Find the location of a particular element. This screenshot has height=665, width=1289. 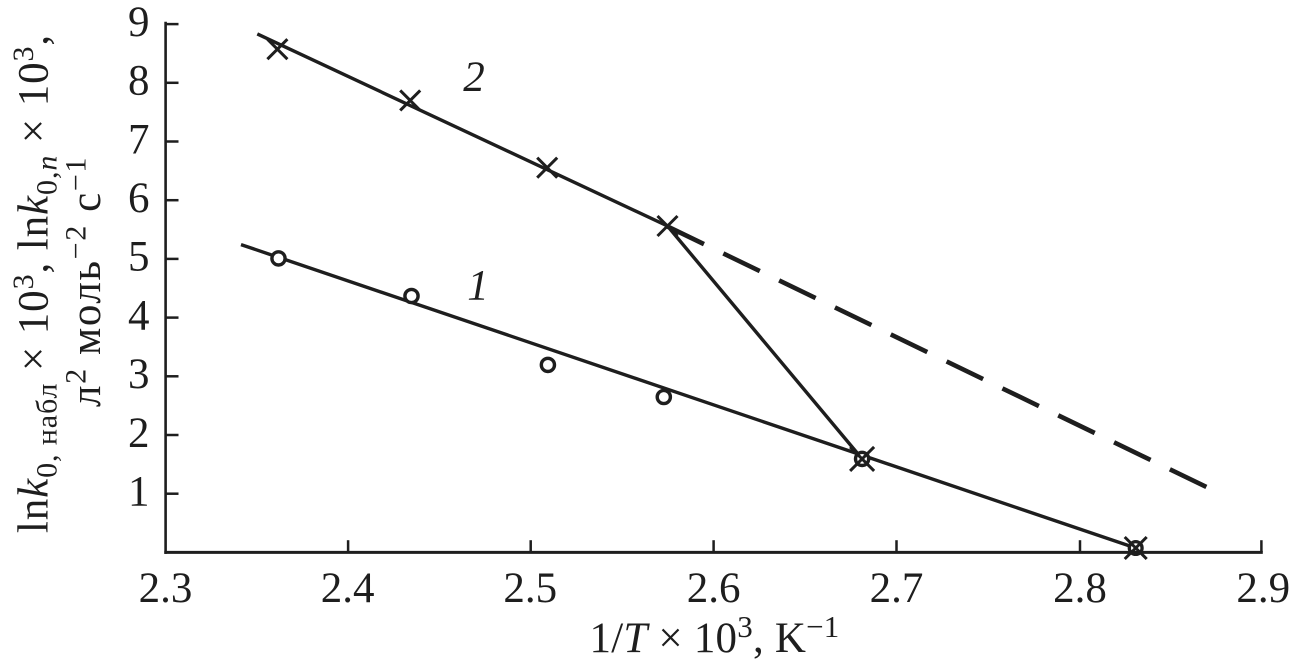

svg-text: 5 is located at coordinates (139, 257).